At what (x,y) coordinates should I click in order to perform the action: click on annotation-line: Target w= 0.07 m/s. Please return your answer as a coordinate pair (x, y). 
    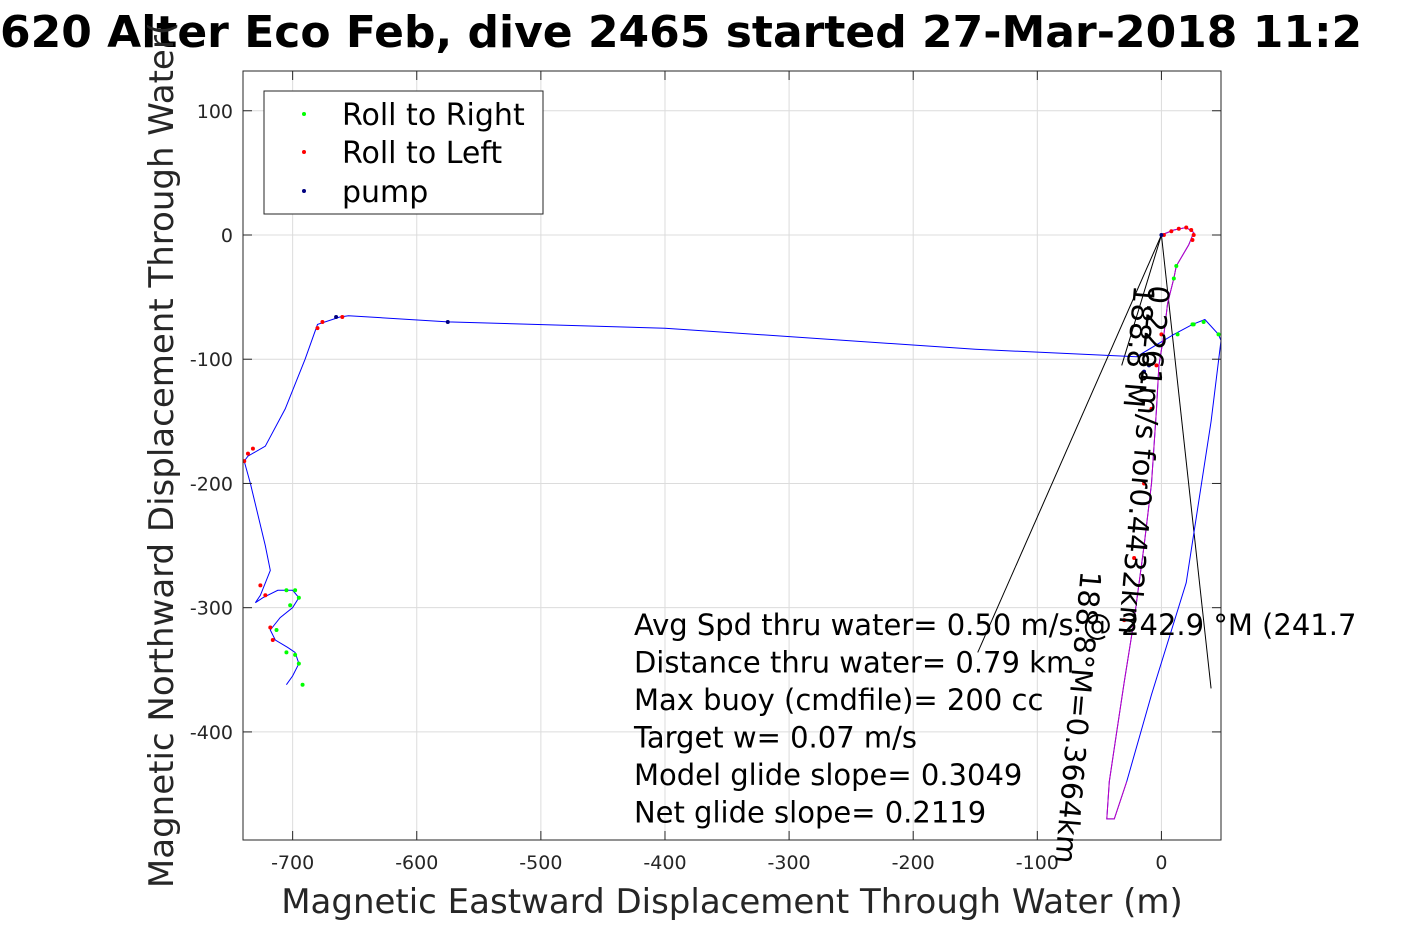
    Looking at the image, I should click on (775, 738).